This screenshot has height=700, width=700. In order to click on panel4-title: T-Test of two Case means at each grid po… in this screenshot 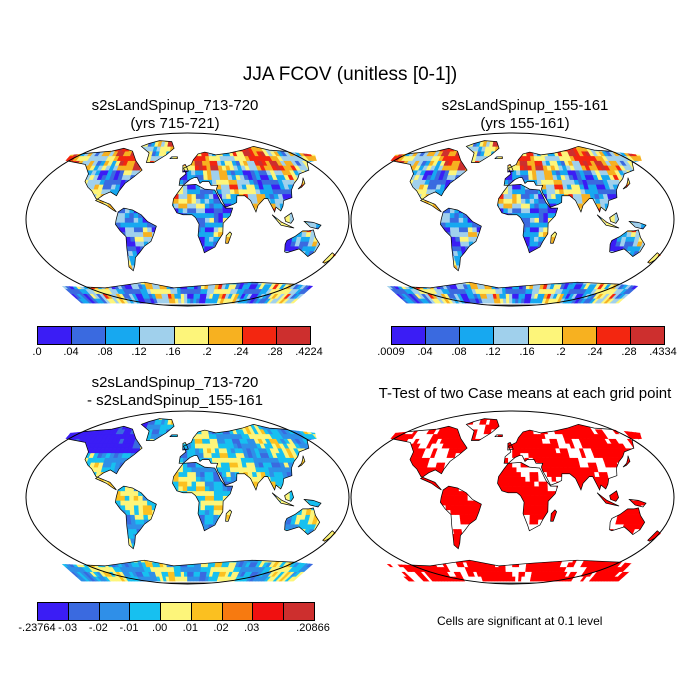, I will do `click(525, 394)`.